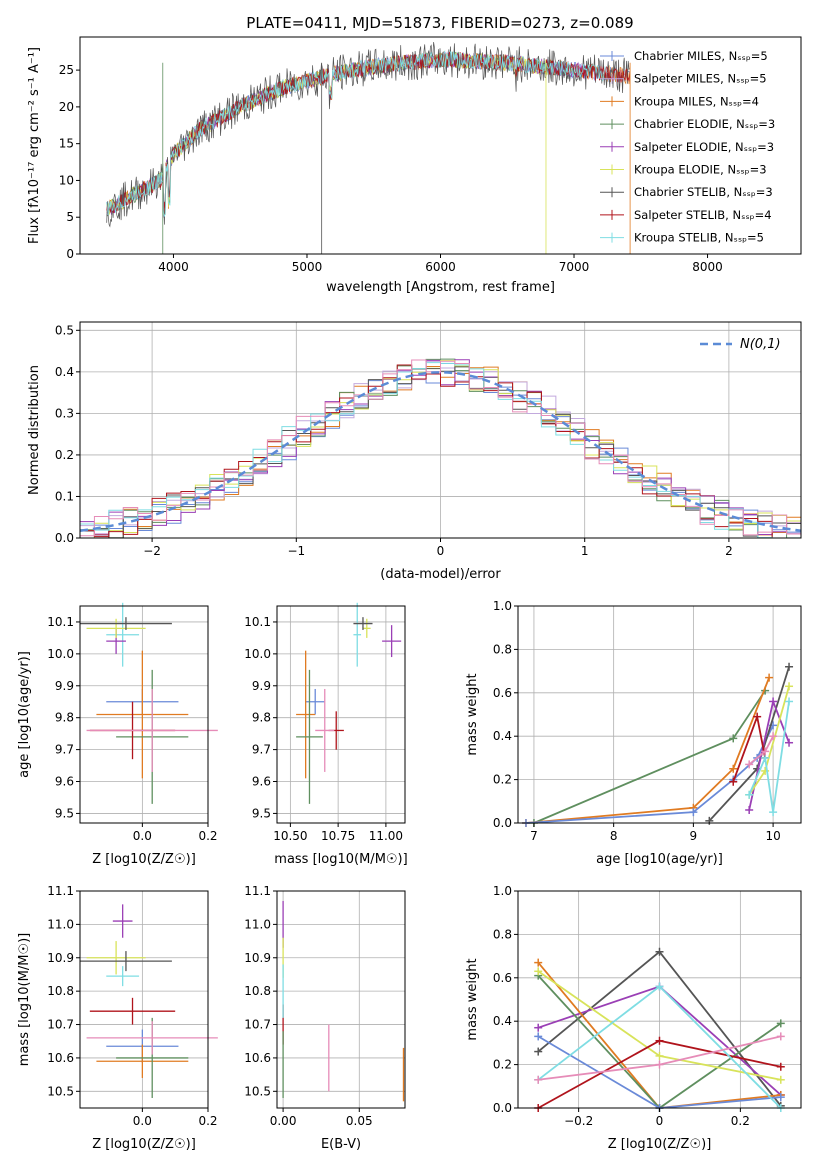 This screenshot has height=1170, width=819. What do you see at coordinates (704, 147) in the screenshot?
I see `legend-label: Salpeter ELODIE, Nₛₛₚ=3` at bounding box center [704, 147].